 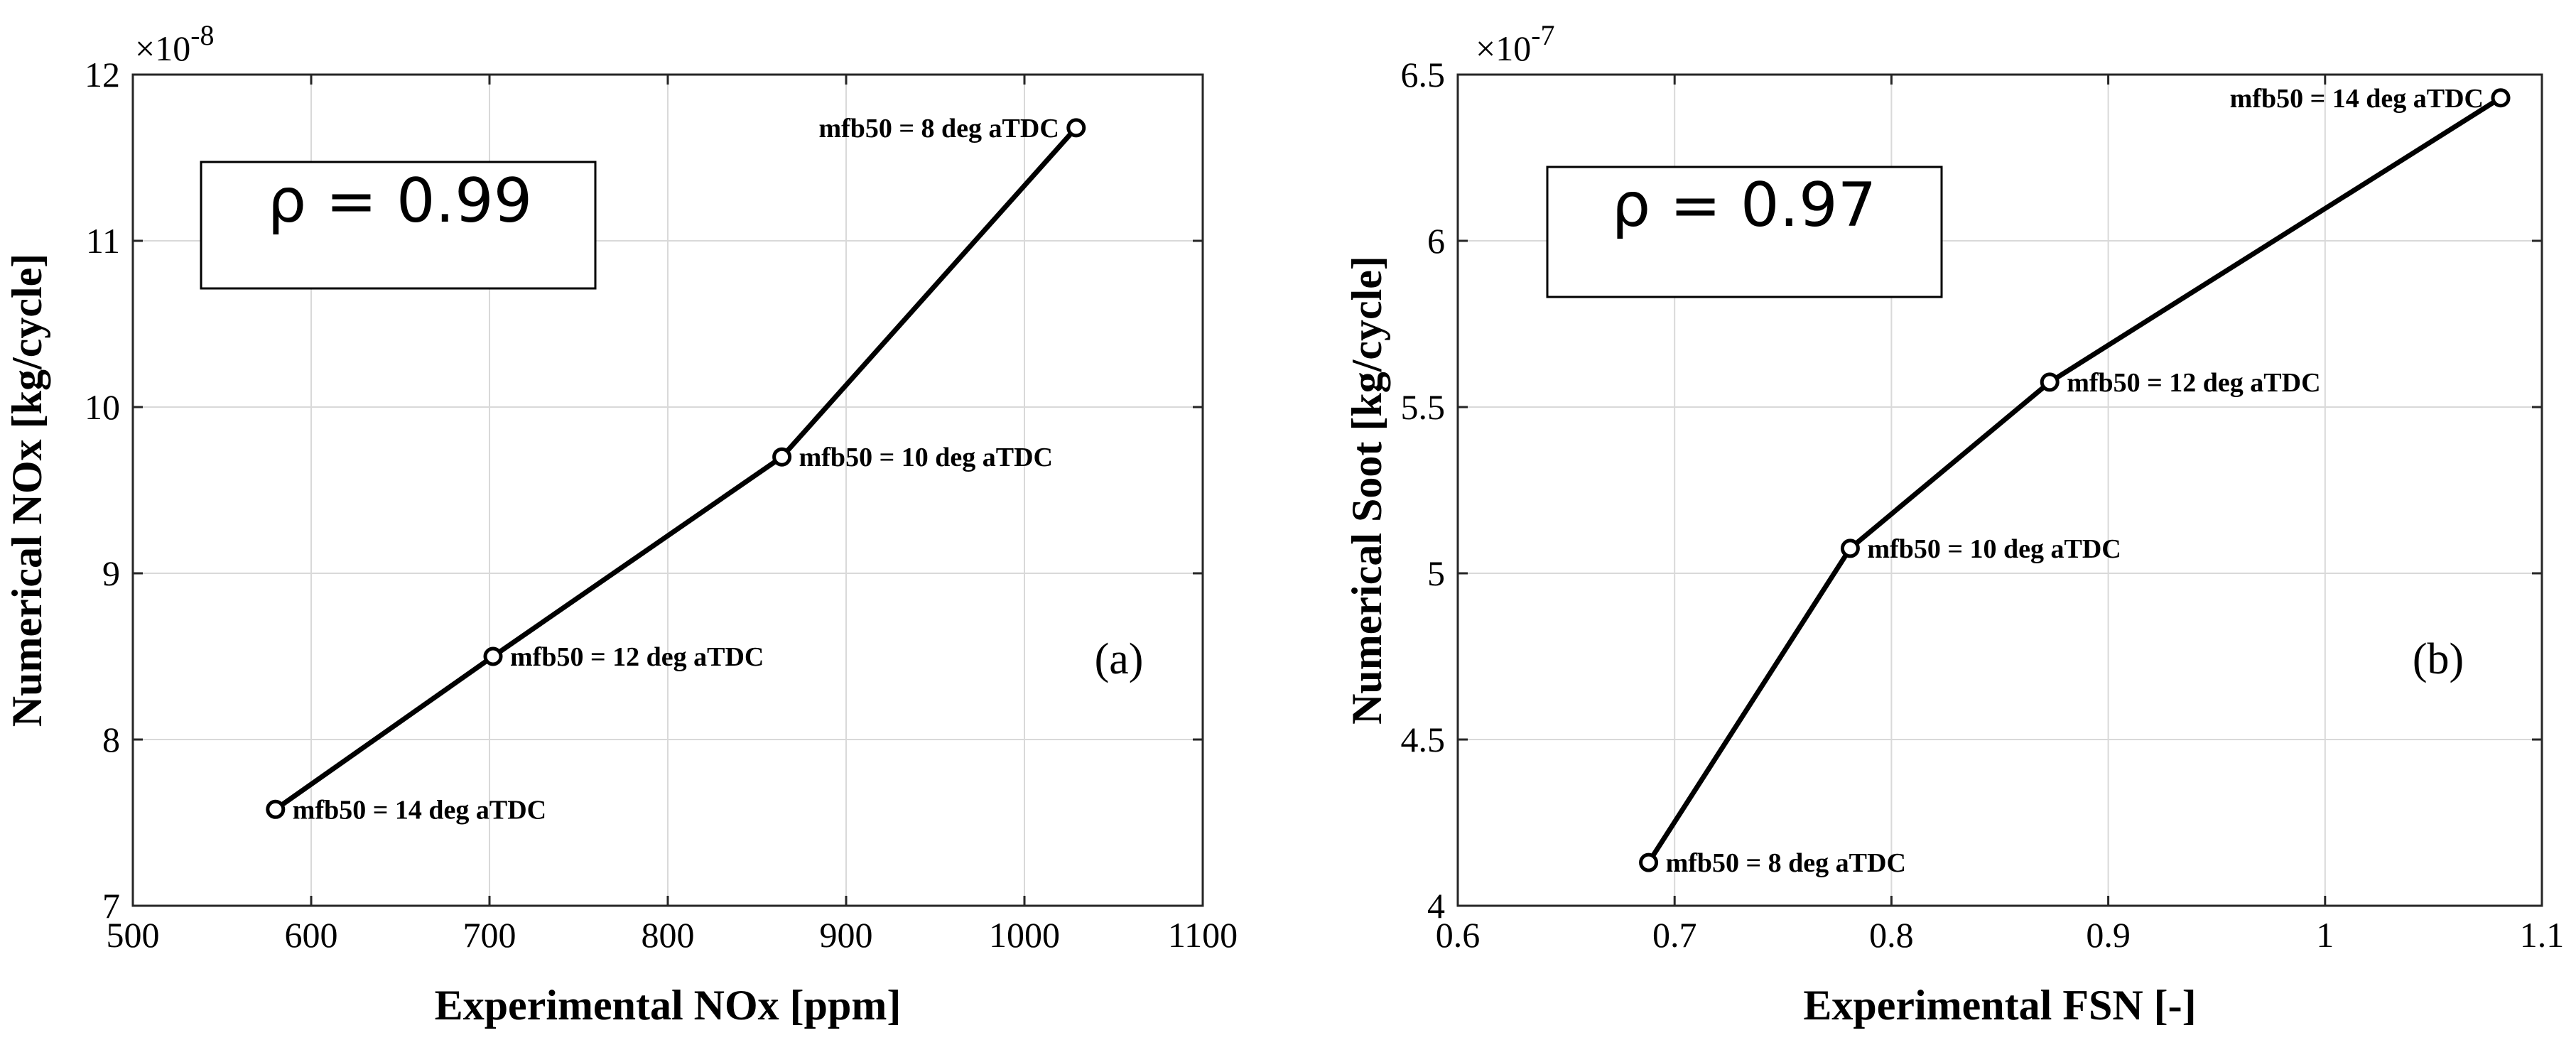 I want to click on y-tick-label: 6, so click(x=1436, y=241).